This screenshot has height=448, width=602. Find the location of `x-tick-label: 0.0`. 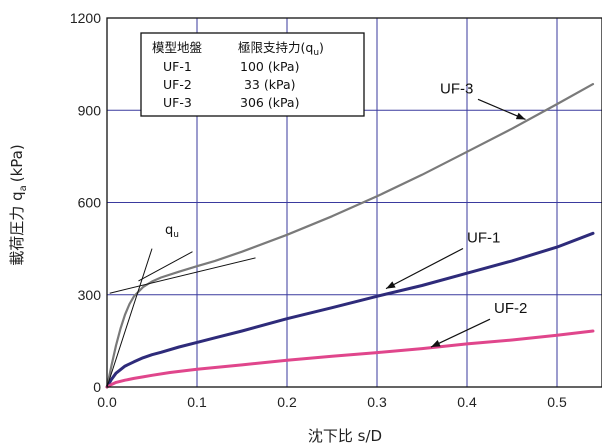

x-tick-label: 0.0 is located at coordinates (107, 402).